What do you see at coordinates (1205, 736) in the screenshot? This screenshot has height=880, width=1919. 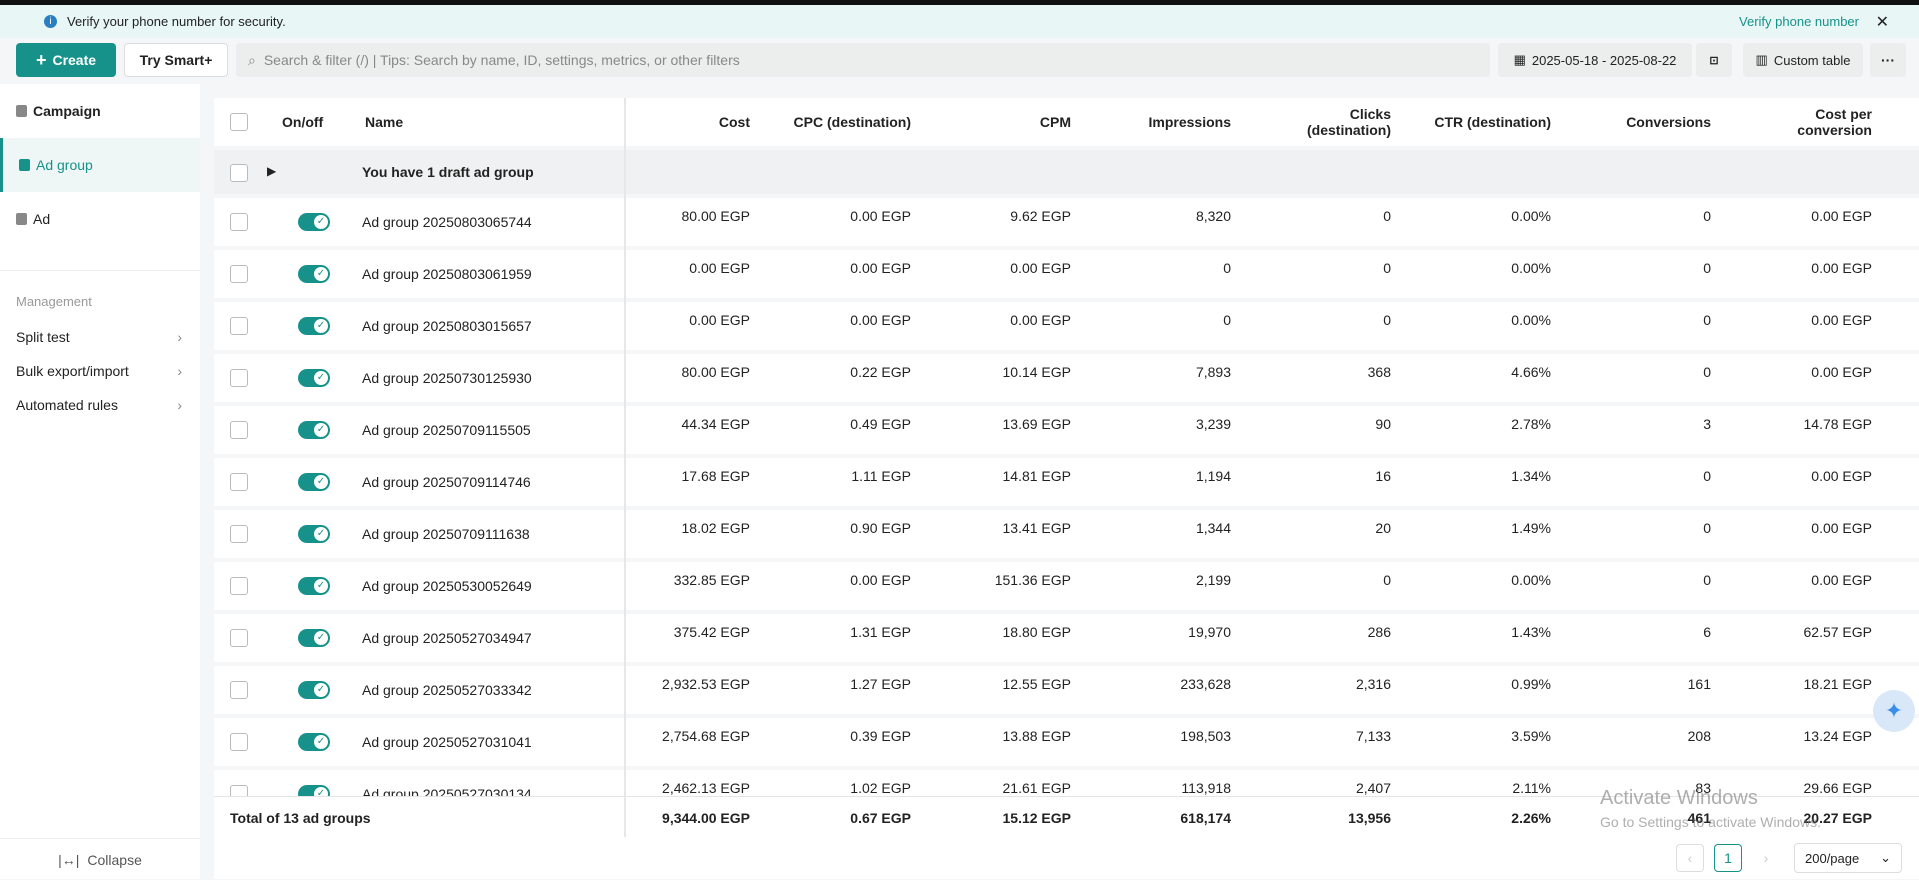 I see `metric-cell: 198,503` at bounding box center [1205, 736].